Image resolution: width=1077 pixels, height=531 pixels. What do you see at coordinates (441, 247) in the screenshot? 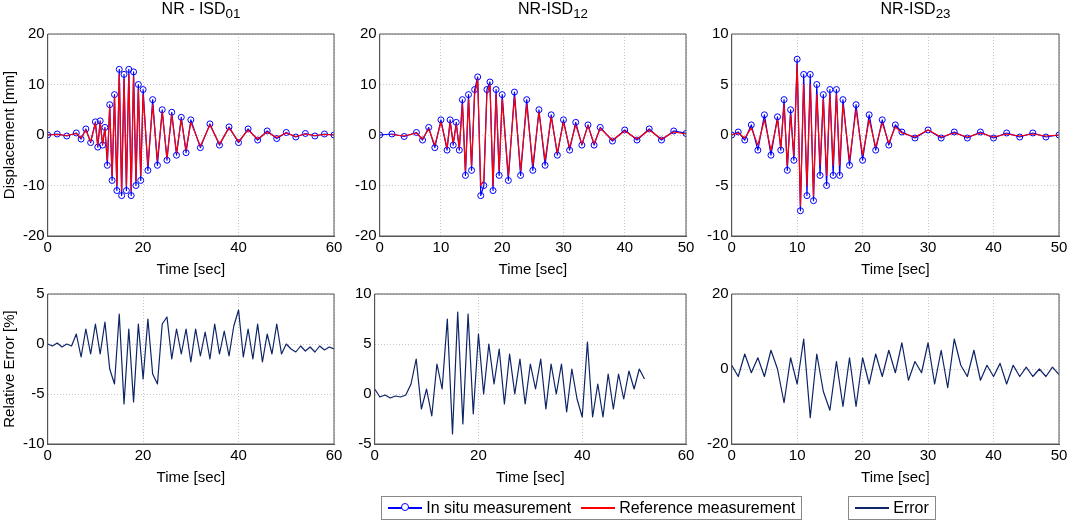
I see `x-tick-label: 10` at bounding box center [441, 247].